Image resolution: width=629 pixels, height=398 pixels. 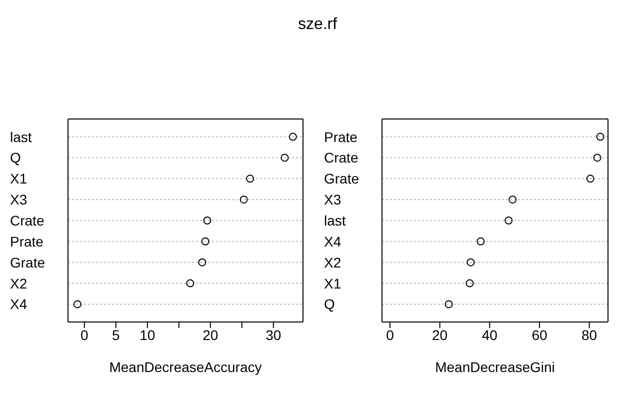 What do you see at coordinates (185, 367) in the screenshot?
I see `x-axis-title: MeanDecreaseAccuracy` at bounding box center [185, 367].